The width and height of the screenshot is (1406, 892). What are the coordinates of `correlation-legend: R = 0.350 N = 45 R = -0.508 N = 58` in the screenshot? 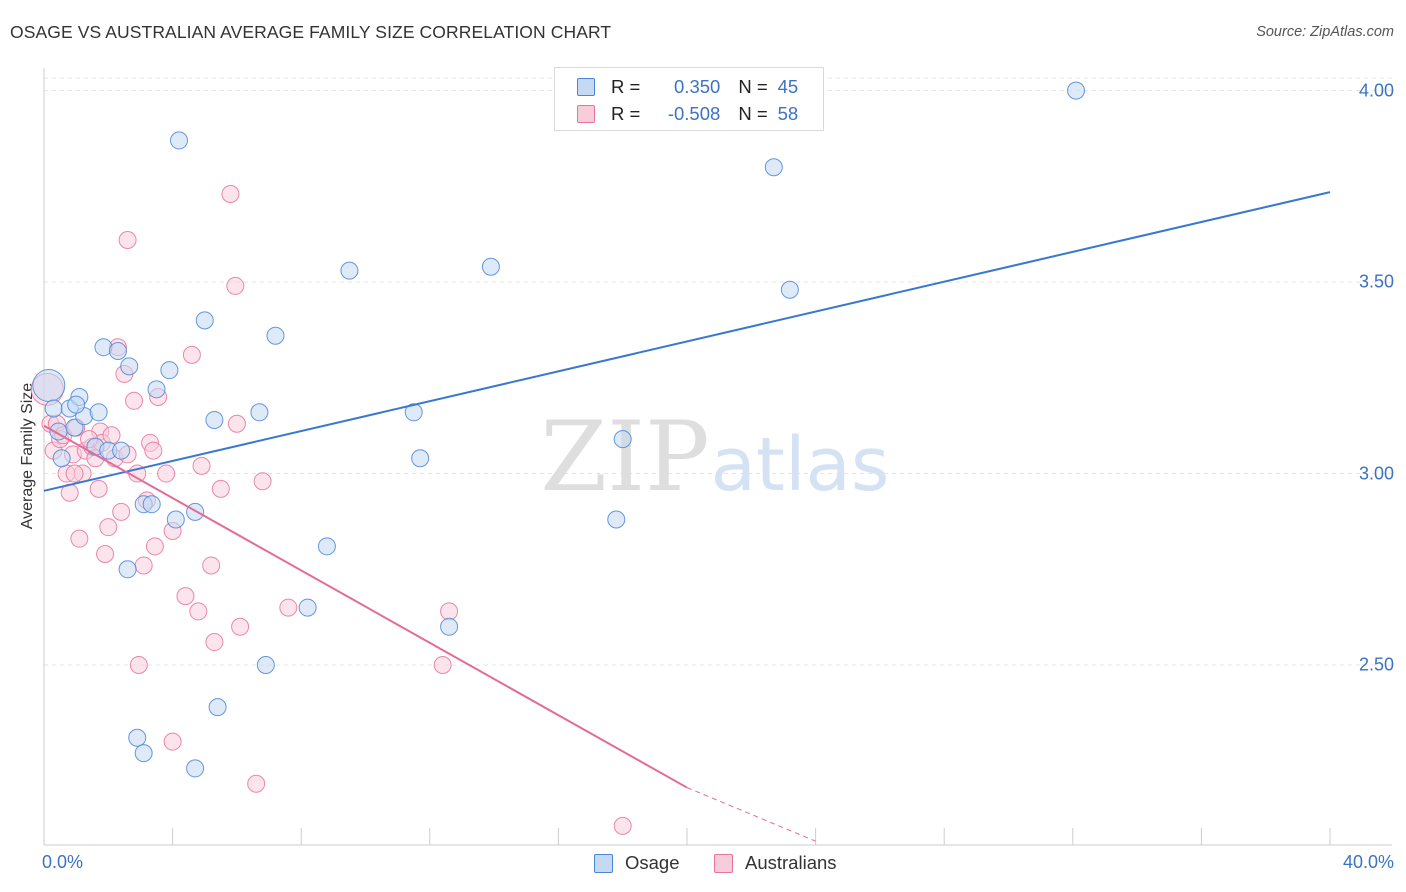 It's located at (689, 99).